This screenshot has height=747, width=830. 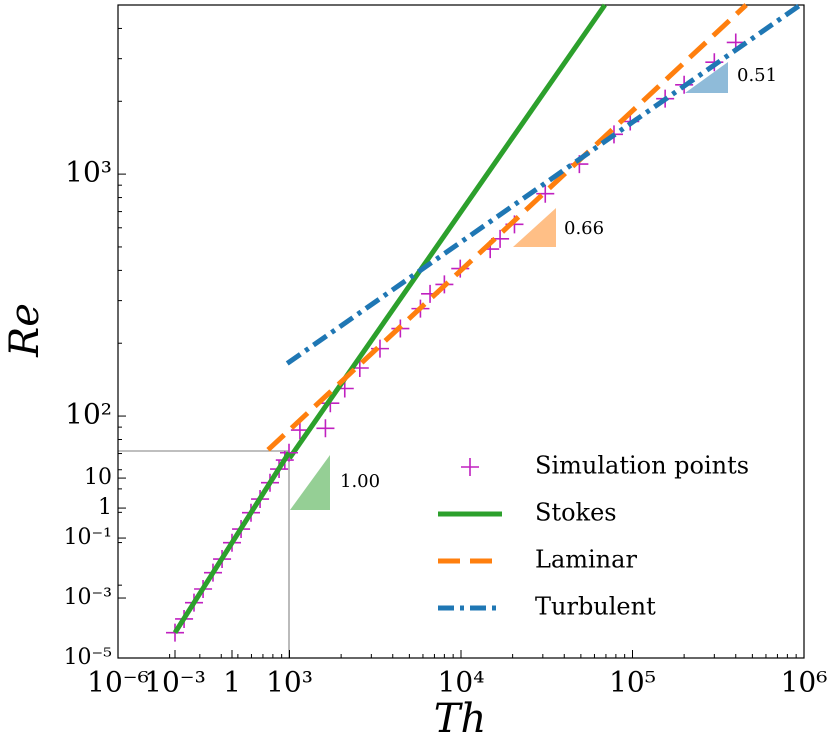 What do you see at coordinates (470, 467) in the screenshot?
I see `legend-swatch` at bounding box center [470, 467].